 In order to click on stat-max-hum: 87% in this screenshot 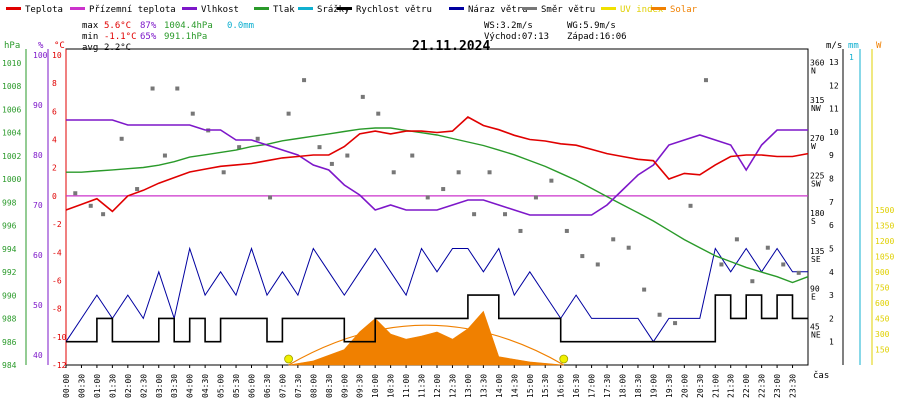, I will do `click(148, 26)`.